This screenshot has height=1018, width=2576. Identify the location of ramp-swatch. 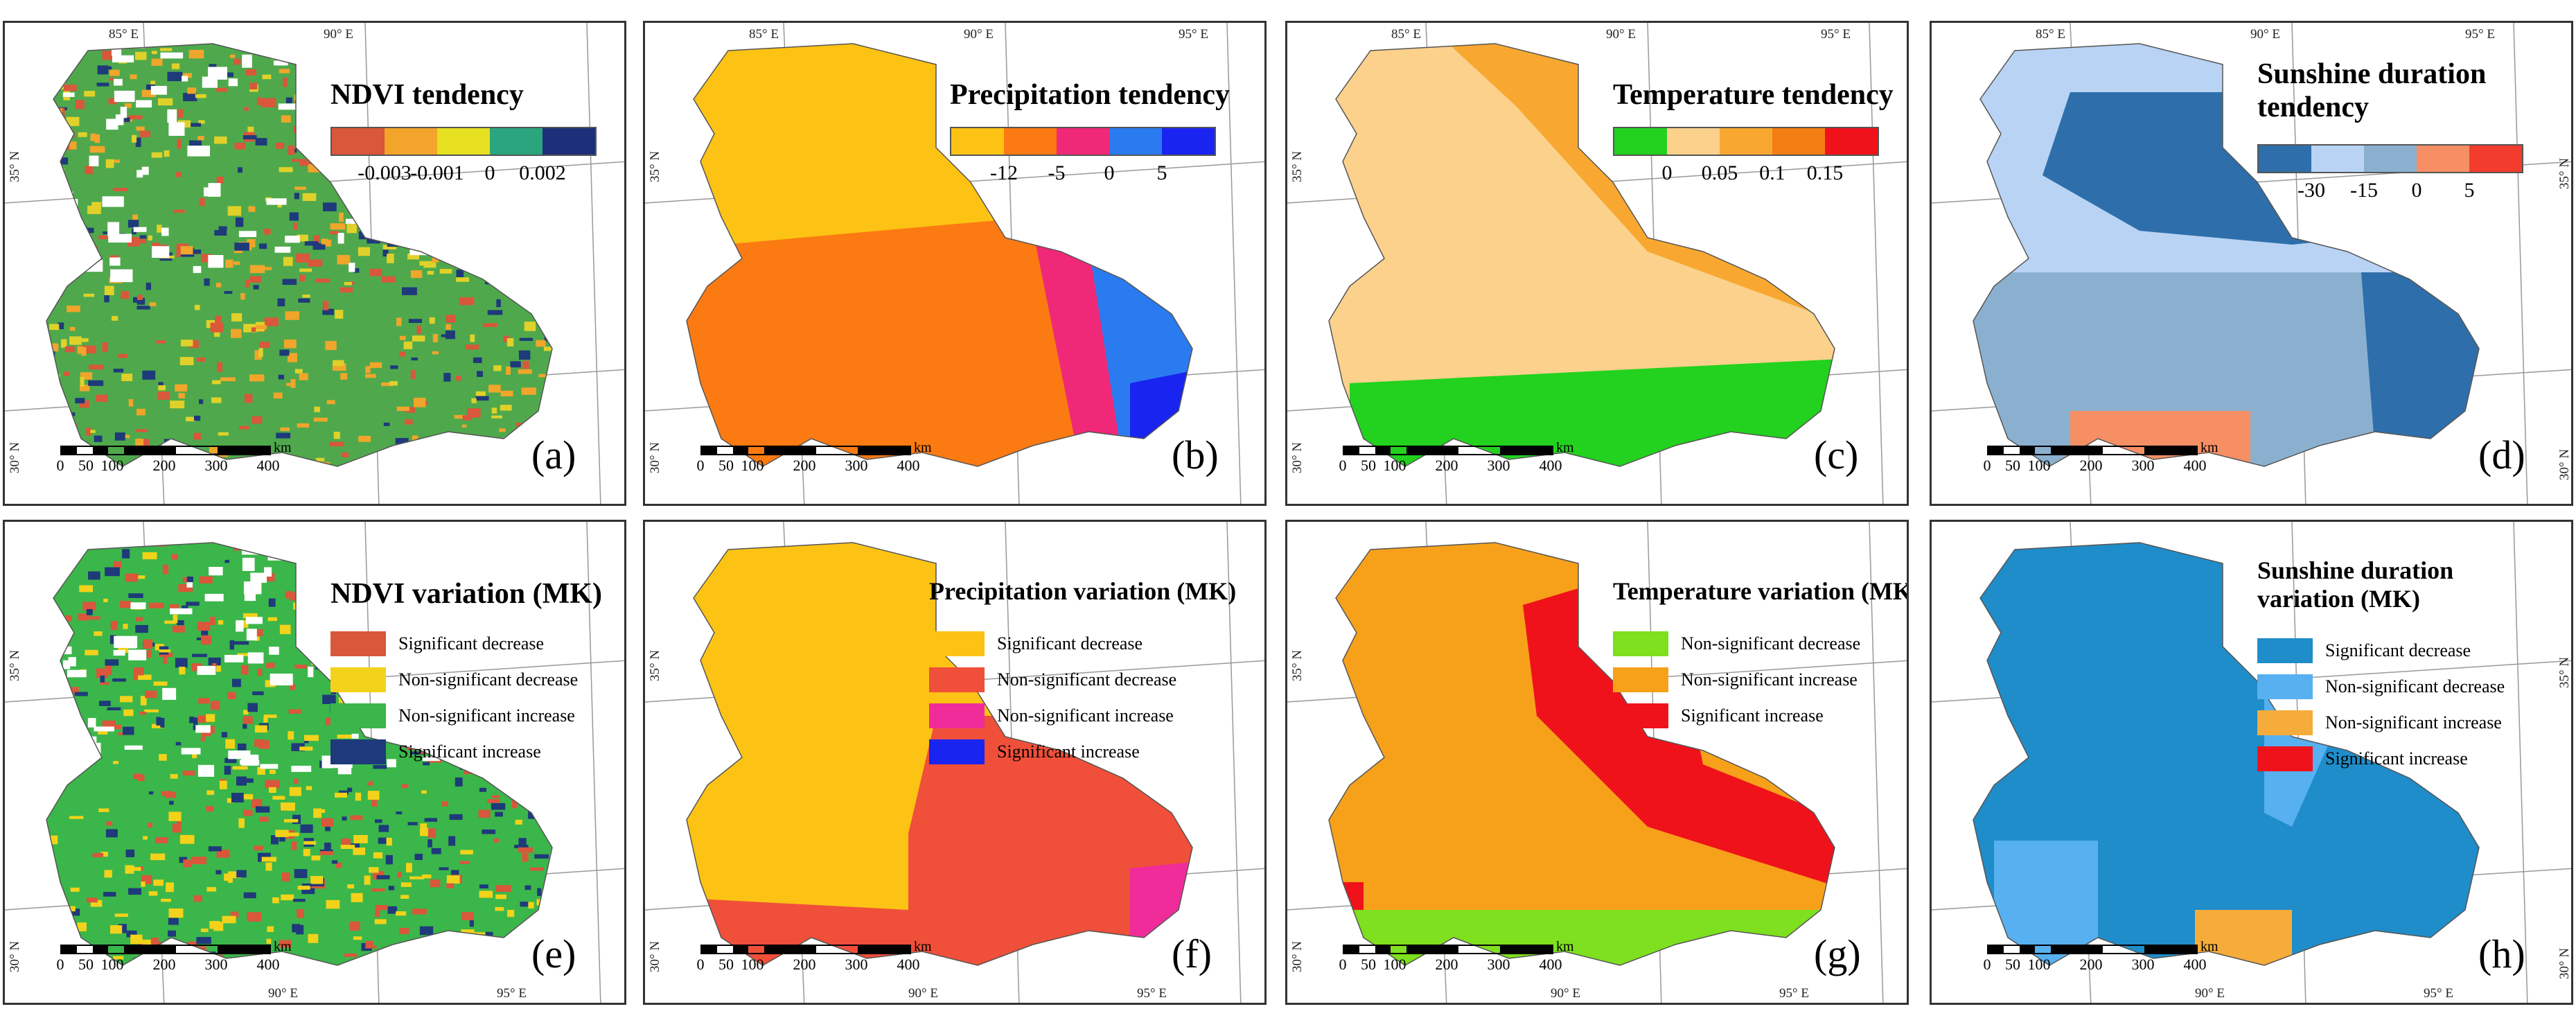
(2337, 159).